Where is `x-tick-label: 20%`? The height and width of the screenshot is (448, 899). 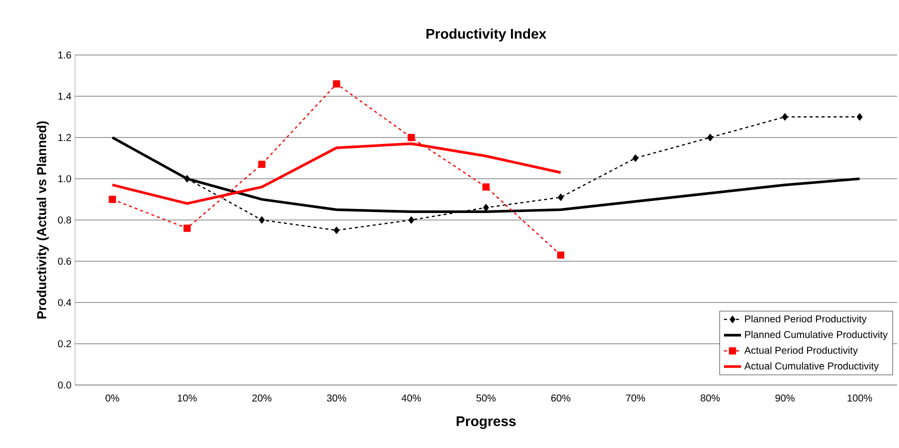 x-tick-label: 20% is located at coordinates (262, 398).